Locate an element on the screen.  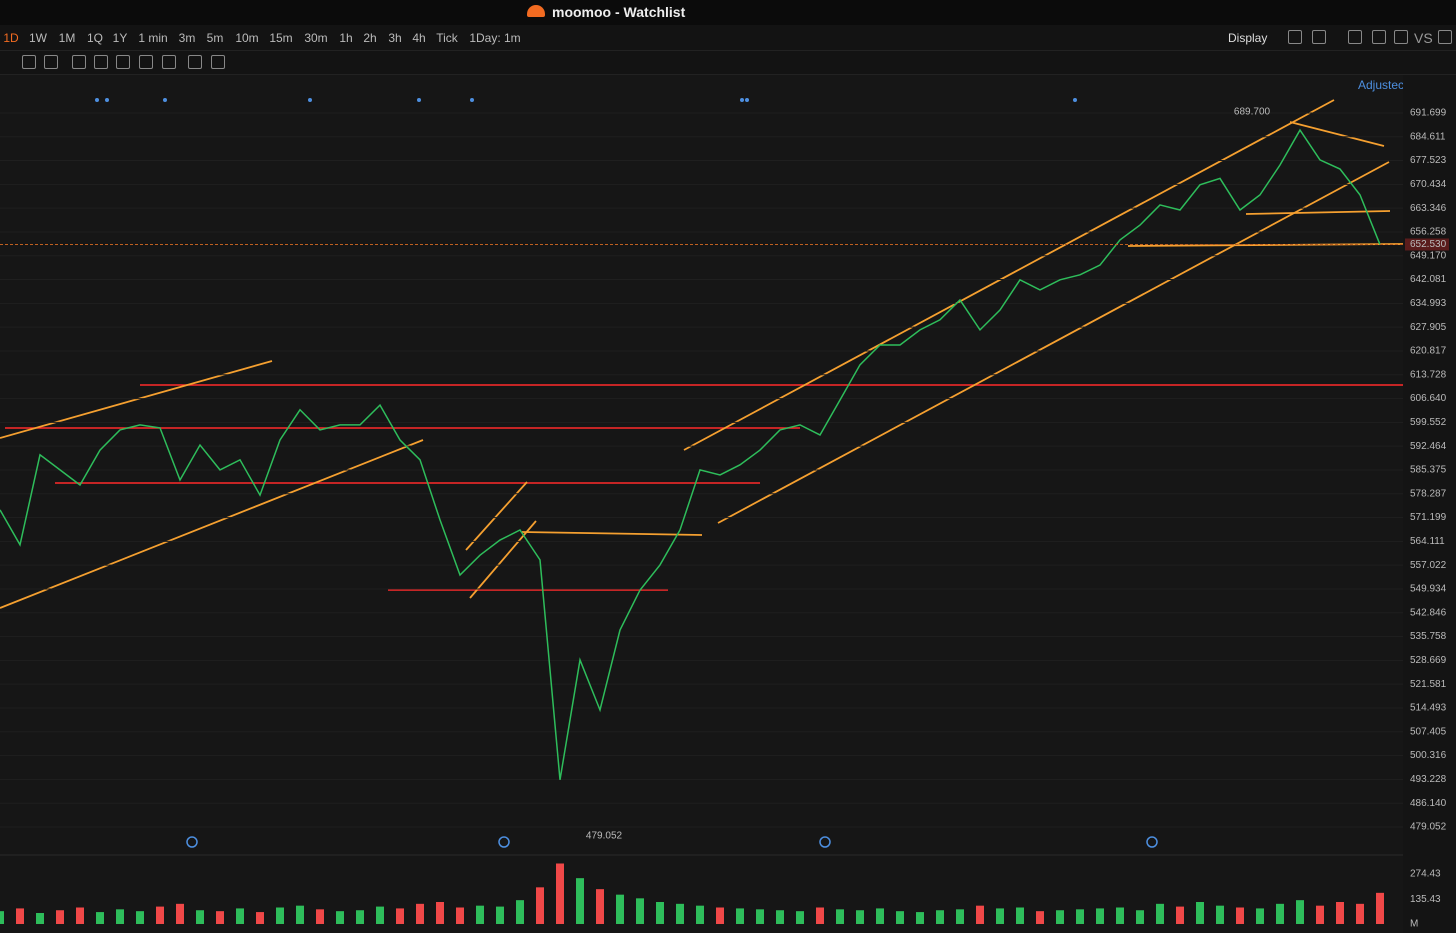
line-tool is located at coordinates (79, 62).